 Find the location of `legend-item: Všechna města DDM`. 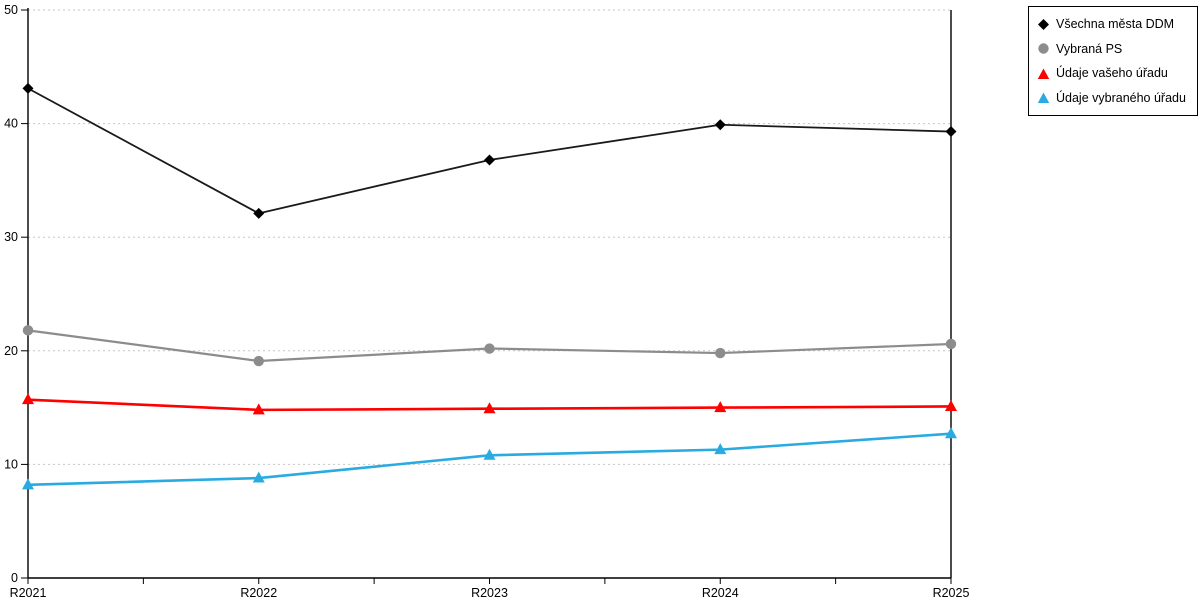

legend-item: Všechna města DDM is located at coordinates (1113, 24).